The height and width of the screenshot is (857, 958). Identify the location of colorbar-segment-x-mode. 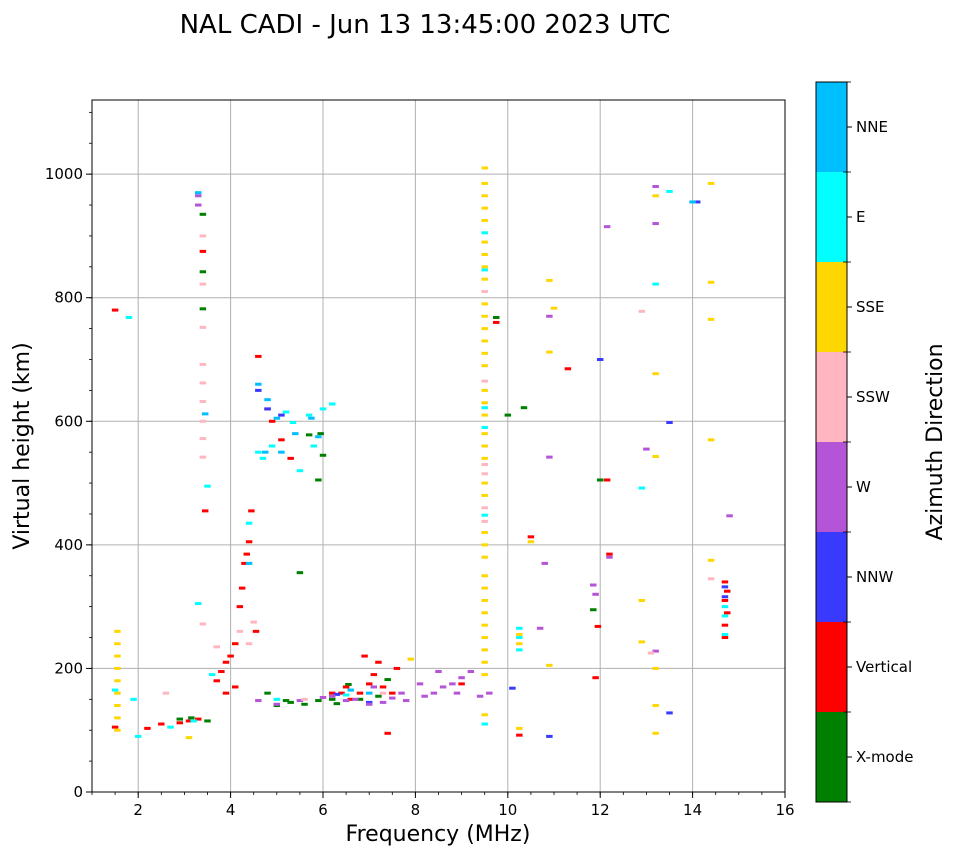
(831, 757).